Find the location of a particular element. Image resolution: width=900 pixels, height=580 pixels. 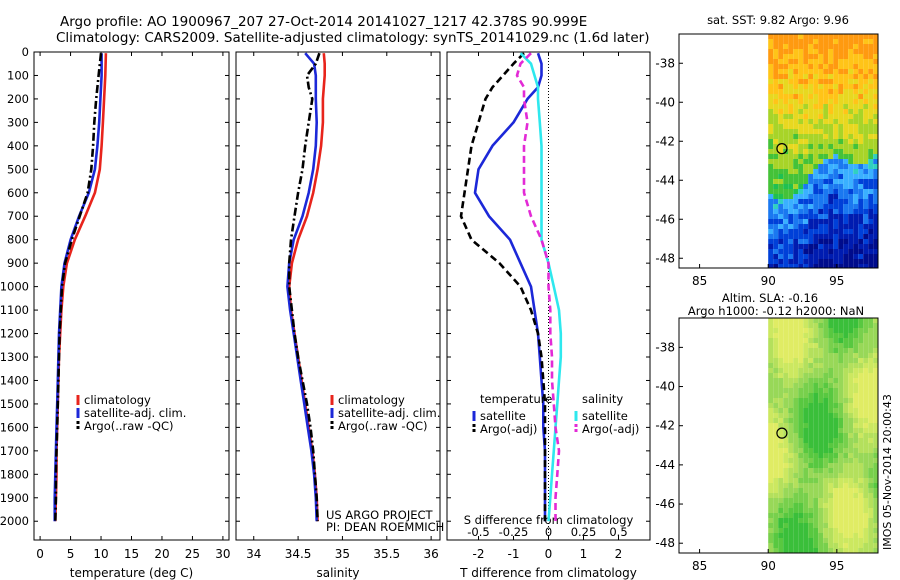

sst_map-ytick-label: -42 is located at coordinates (665, 141).